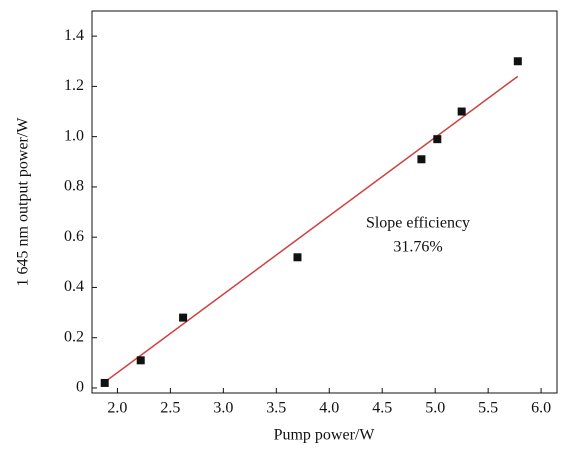 The width and height of the screenshot is (571, 452). What do you see at coordinates (382, 408) in the screenshot?
I see `x-tick-label: 4.5` at bounding box center [382, 408].